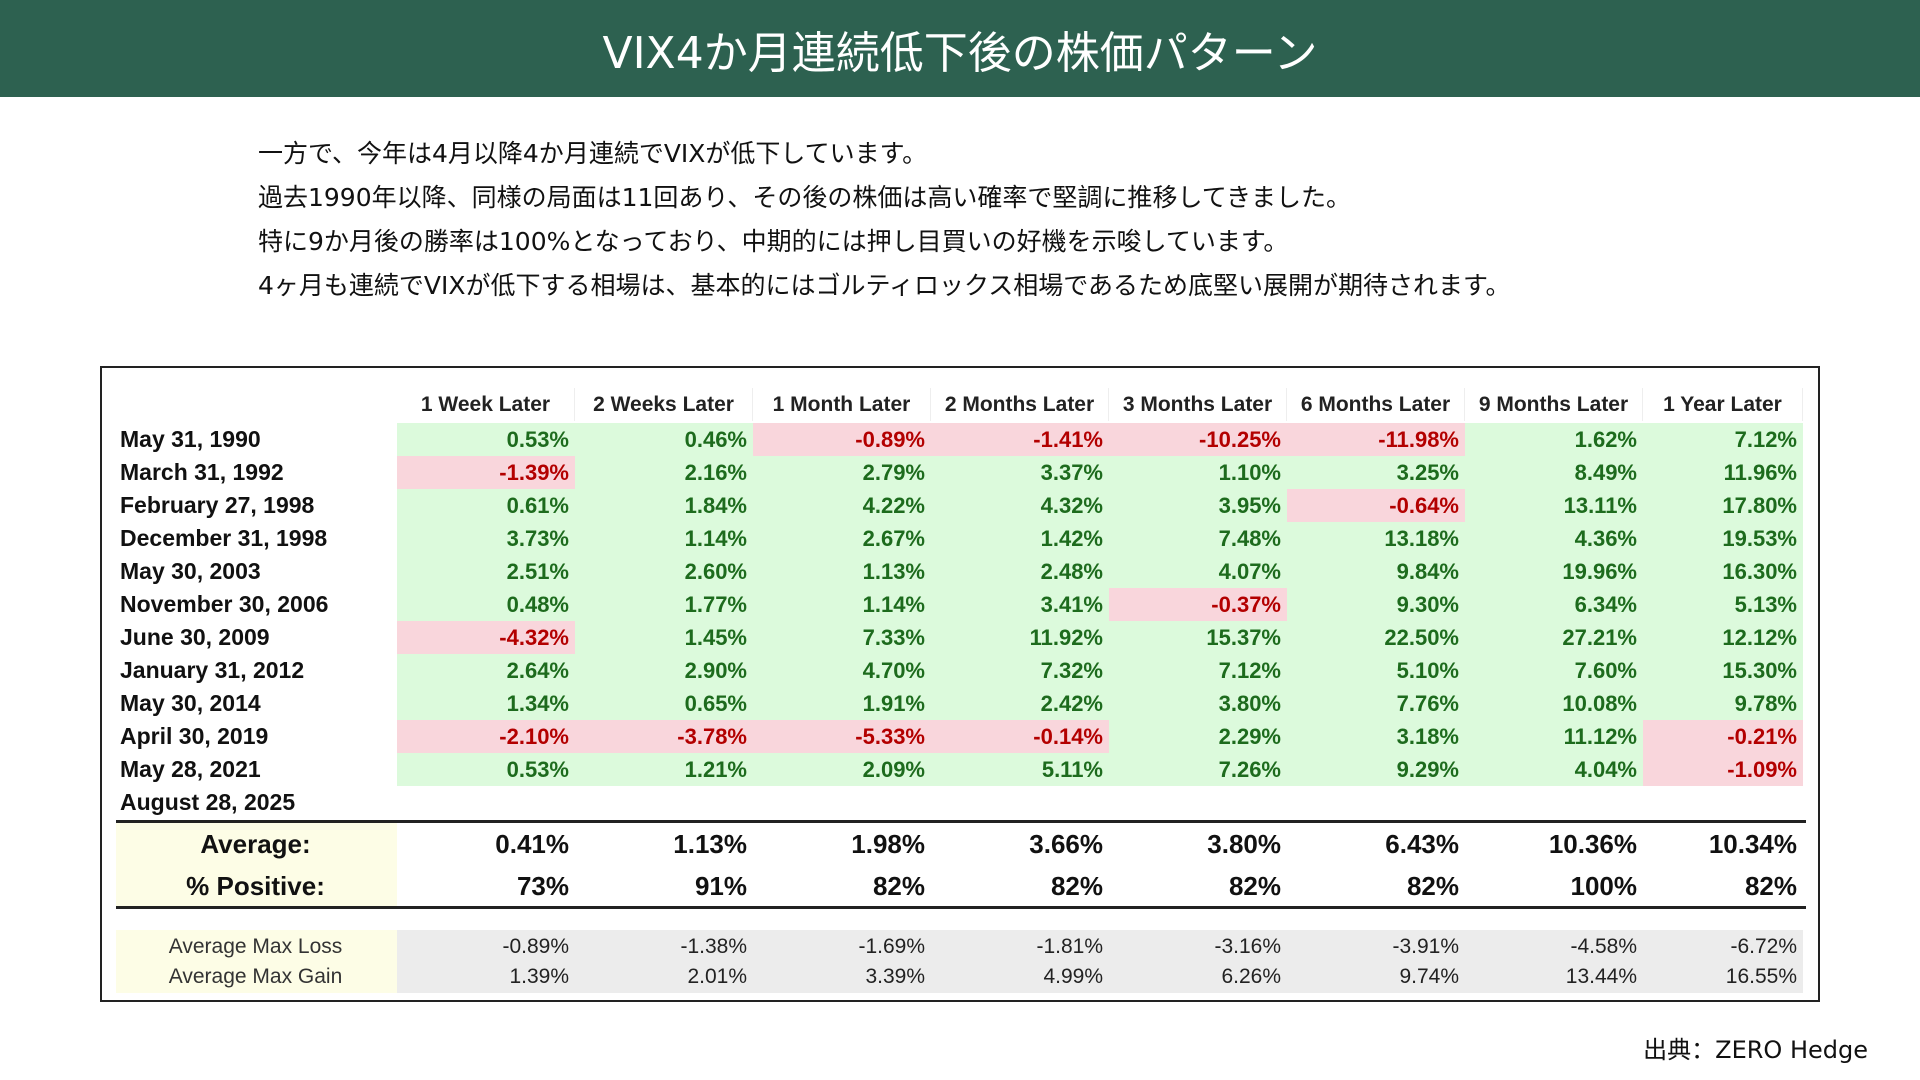 This screenshot has height=1080, width=1920. I want to click on summary-value: 73%, so click(542, 886).